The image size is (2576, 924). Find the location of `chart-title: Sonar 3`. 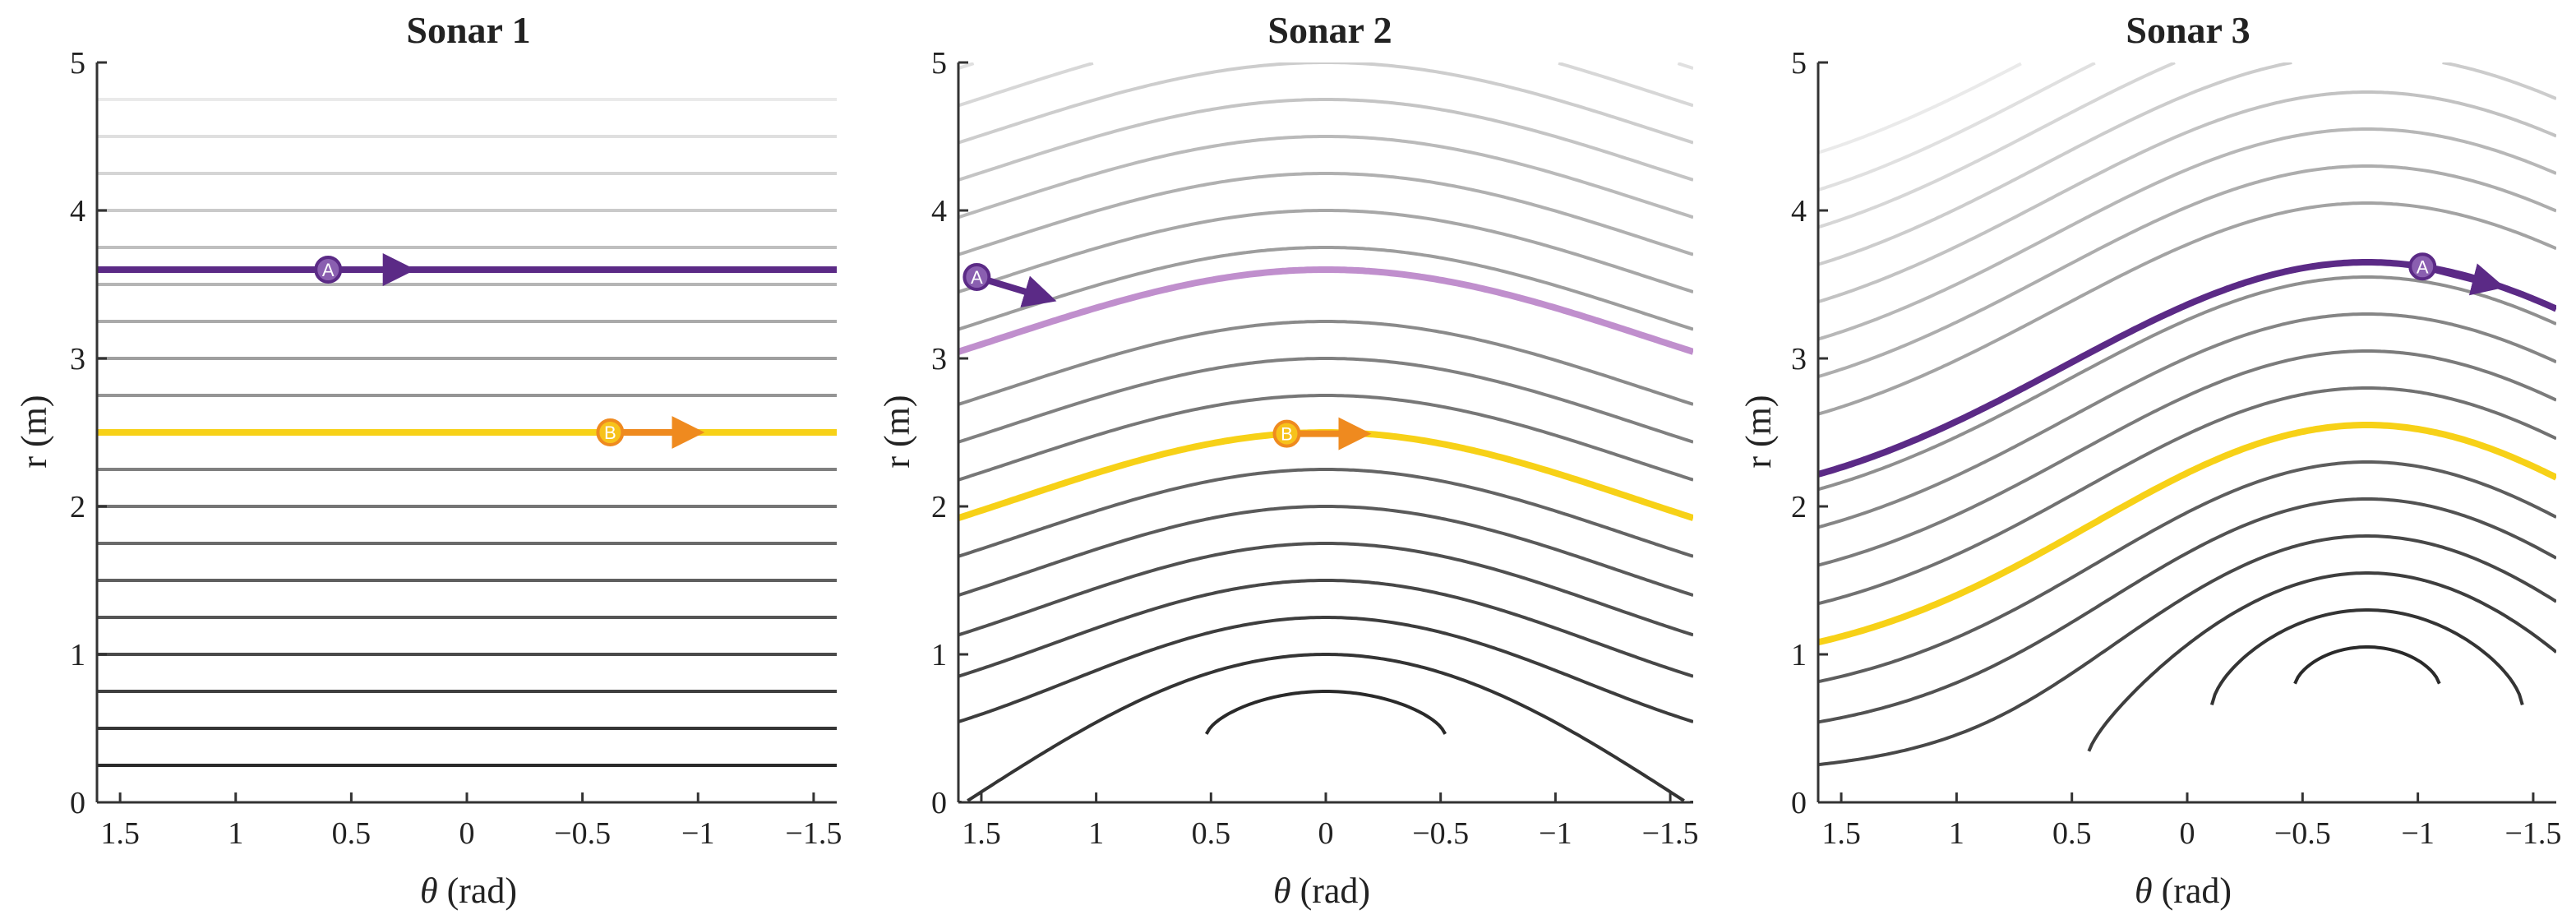

chart-title: Sonar 3 is located at coordinates (2188, 30).